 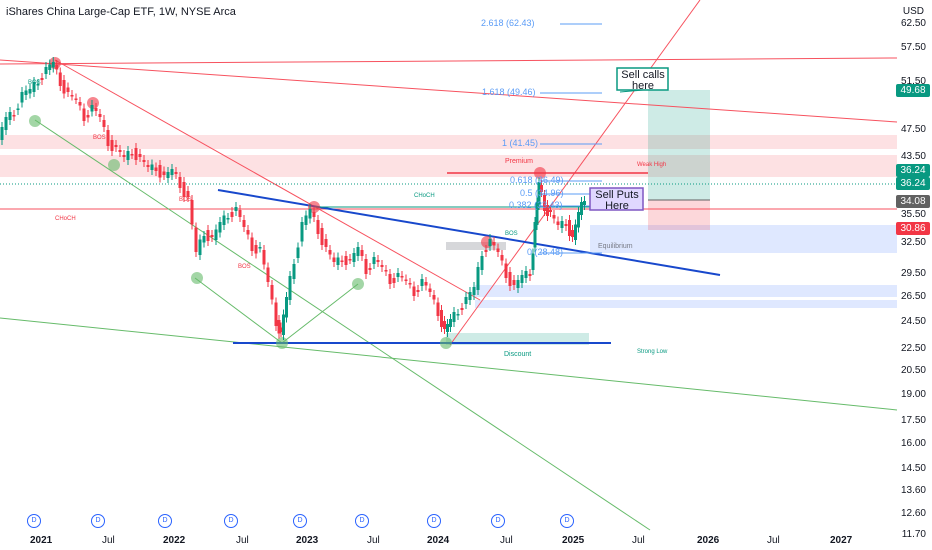 What do you see at coordinates (708, 540) in the screenshot?
I see `x-tick-label: 2026` at bounding box center [708, 540].